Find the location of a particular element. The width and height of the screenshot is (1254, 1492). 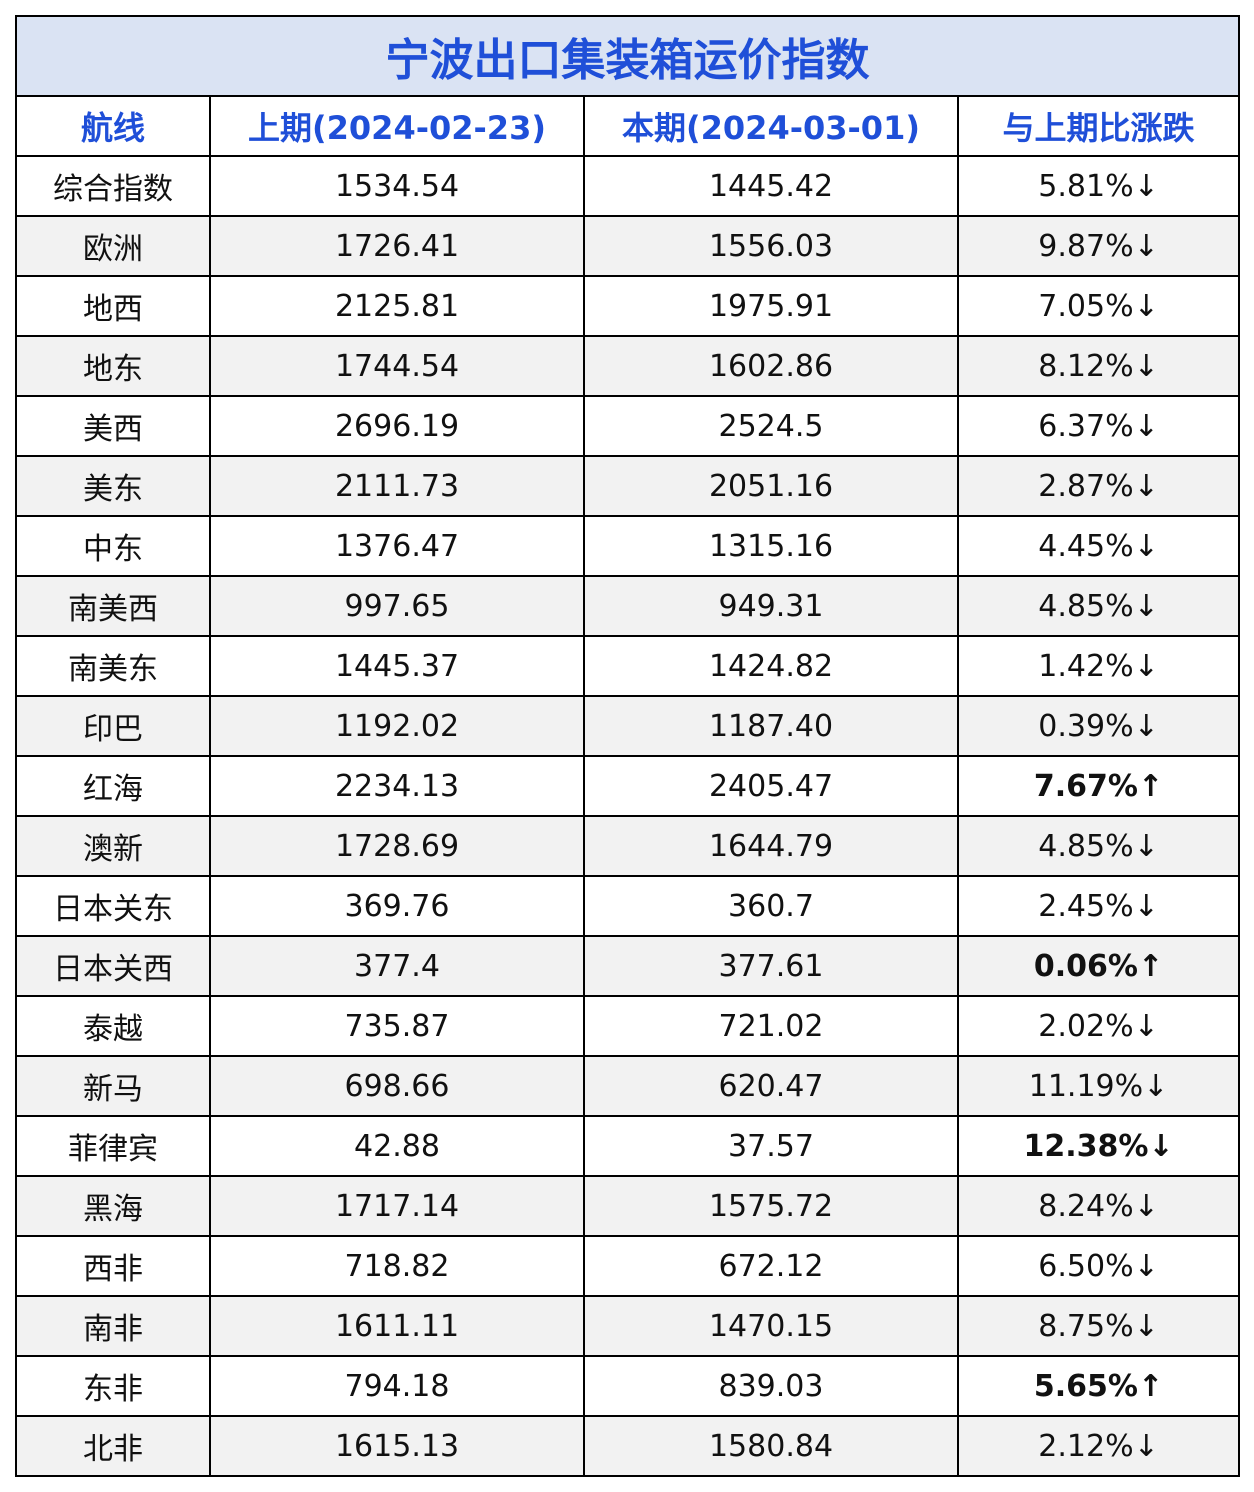

previous-value-cell: 1744.54 is located at coordinates (397, 366).